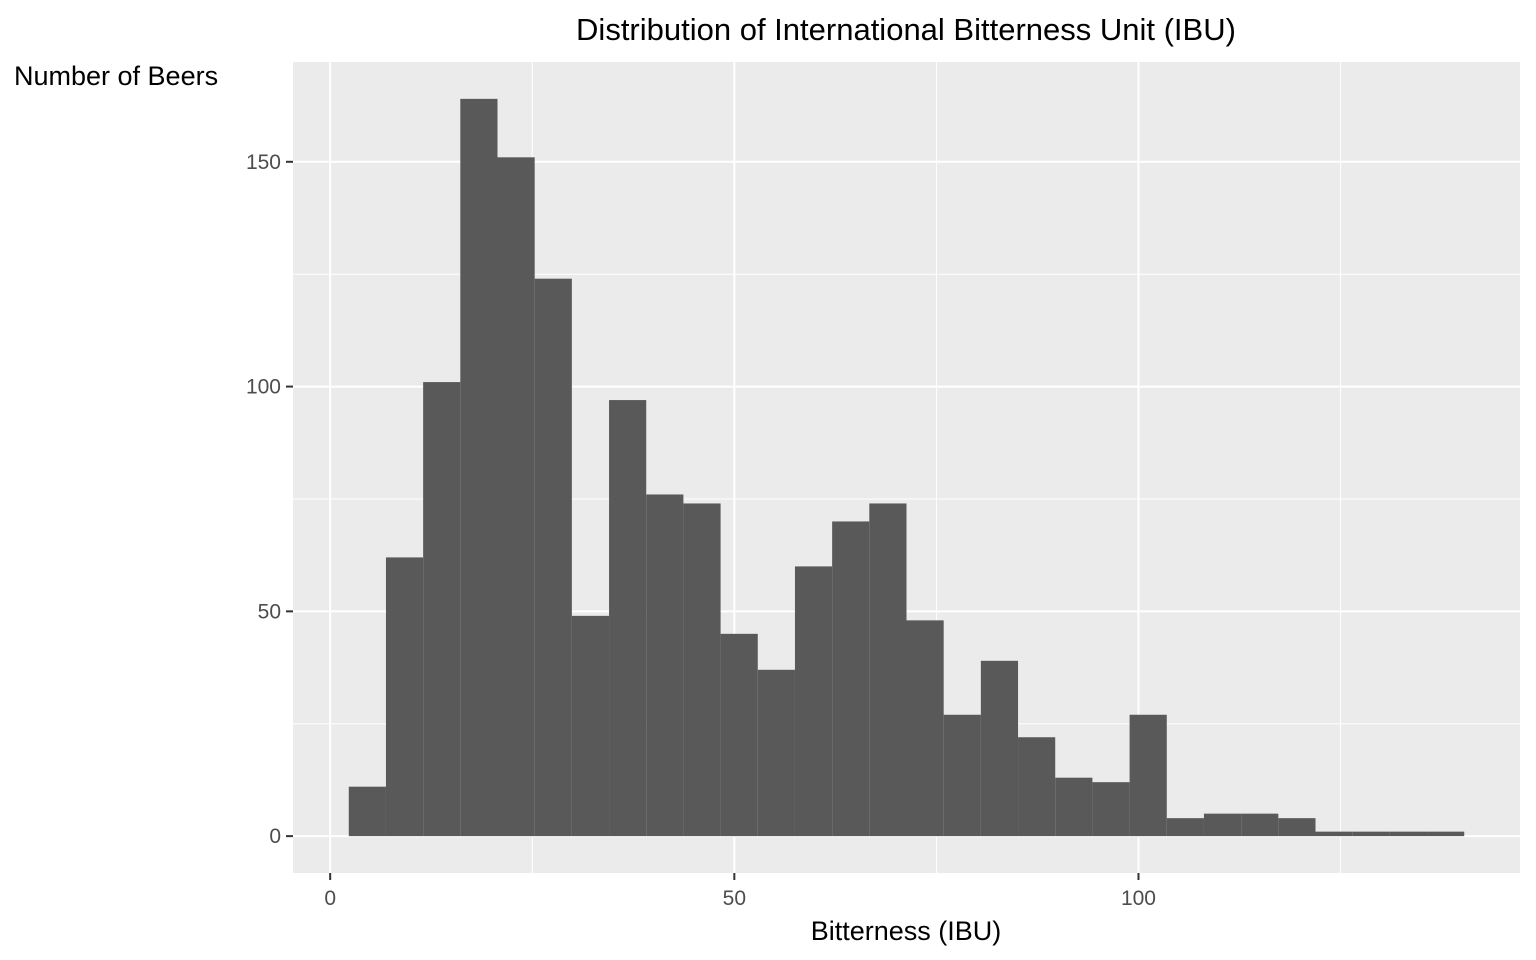 This screenshot has width=1536, height=960. What do you see at coordinates (1138, 898) in the screenshot?
I see `x-tick-label: 100` at bounding box center [1138, 898].